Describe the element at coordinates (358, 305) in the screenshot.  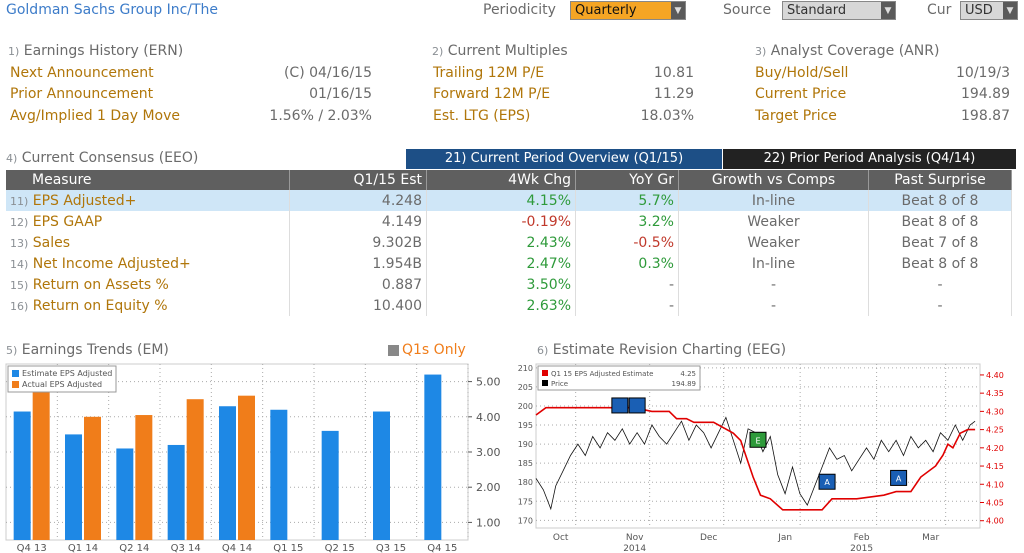
I see `estimate-value: 10.400` at that location.